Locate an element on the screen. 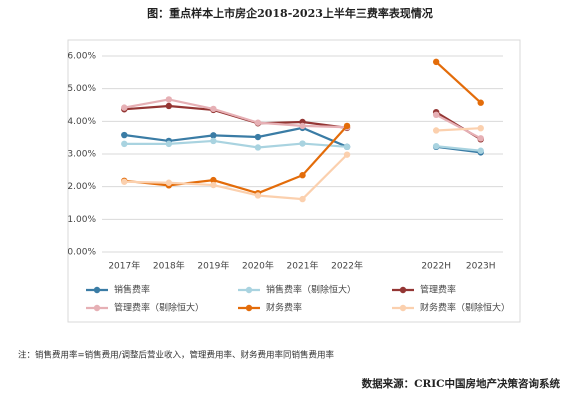 This screenshot has width=568, height=400. legend-label: 销售费率 is located at coordinates (132, 290).